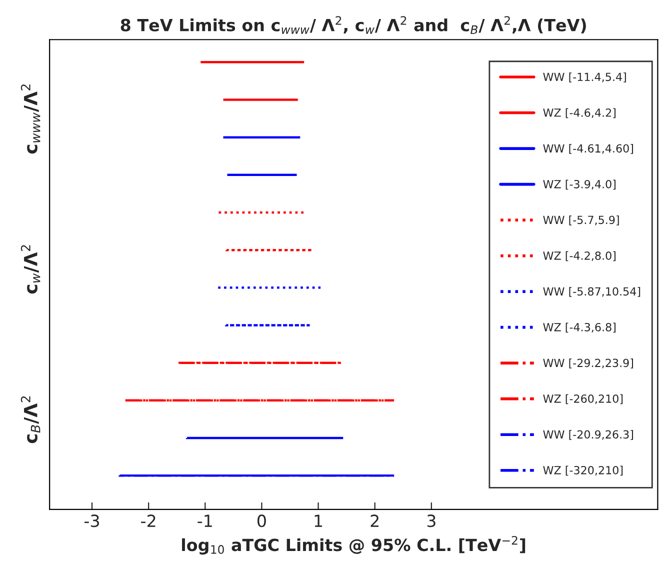 This screenshot has width=661, height=566. Describe the element at coordinates (374, 520) in the screenshot. I see `x-tick-label: 2` at that location.